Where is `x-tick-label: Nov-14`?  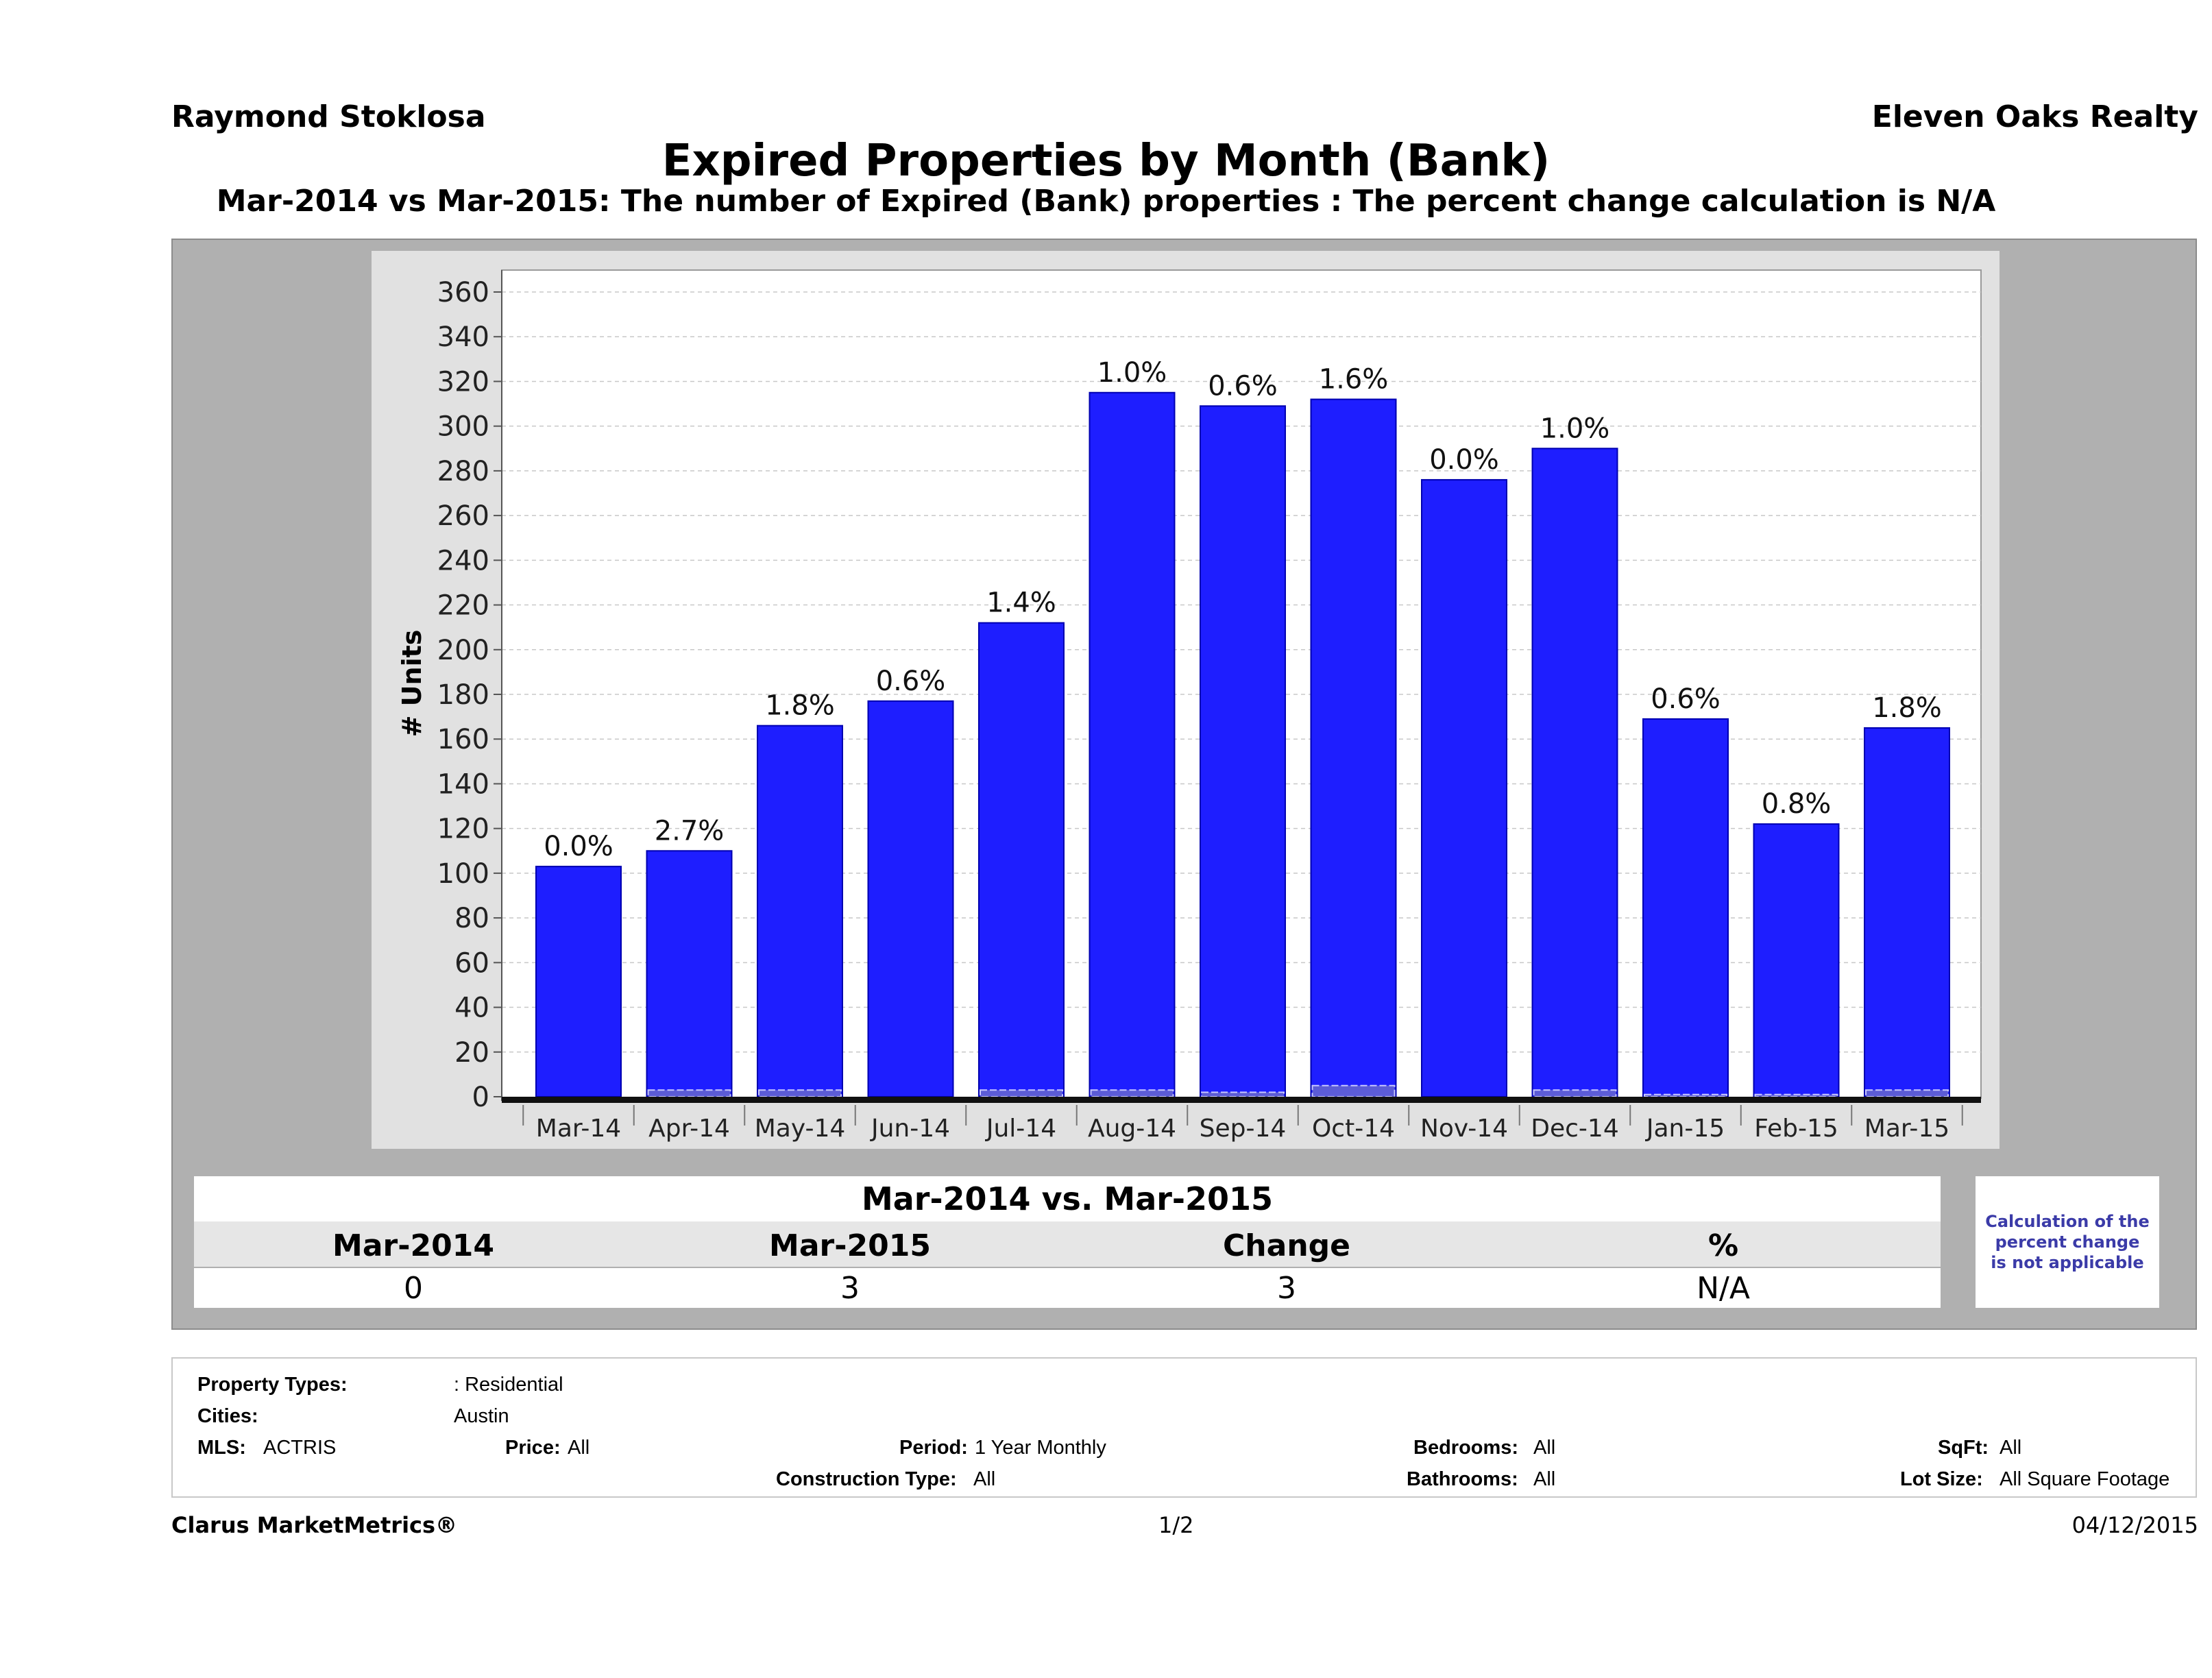 x-tick-label: Nov-14 is located at coordinates (1464, 1129).